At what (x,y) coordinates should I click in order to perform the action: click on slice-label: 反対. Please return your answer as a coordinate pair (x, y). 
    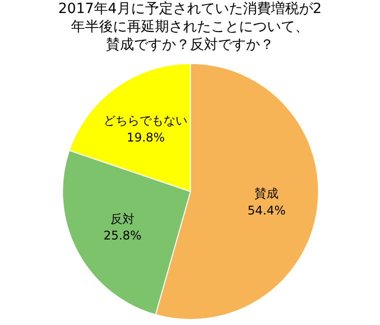
    Looking at the image, I should click on (122, 219).